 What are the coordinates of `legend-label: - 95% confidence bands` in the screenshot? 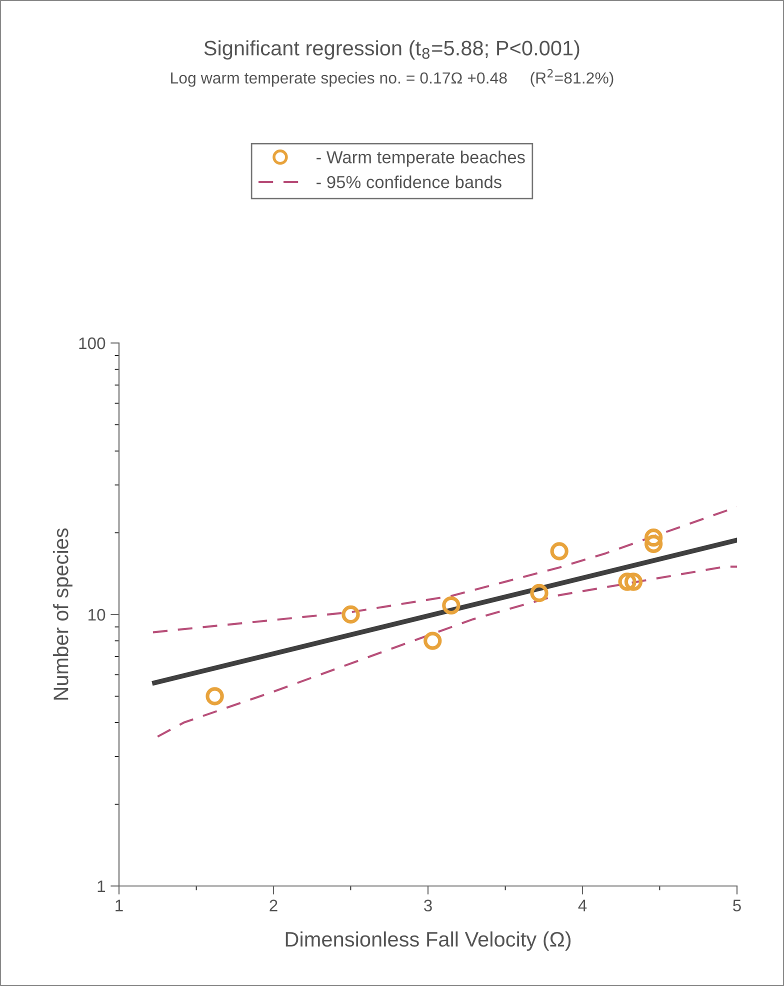 It's located at (409, 181).